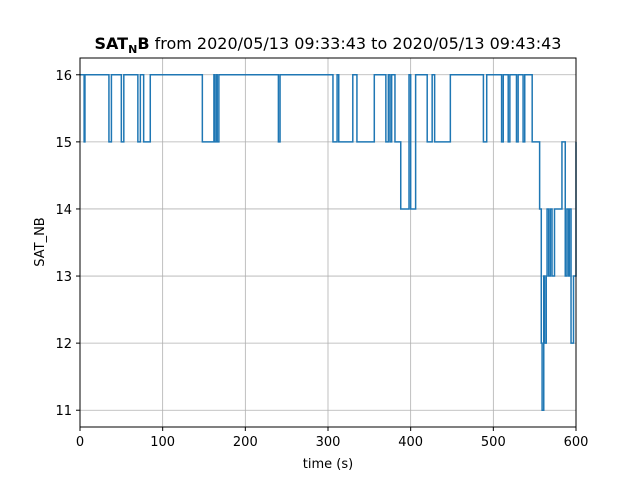 This screenshot has height=480, width=640. What do you see at coordinates (63, 277) in the screenshot?
I see `y-tick-label: 13` at bounding box center [63, 277].